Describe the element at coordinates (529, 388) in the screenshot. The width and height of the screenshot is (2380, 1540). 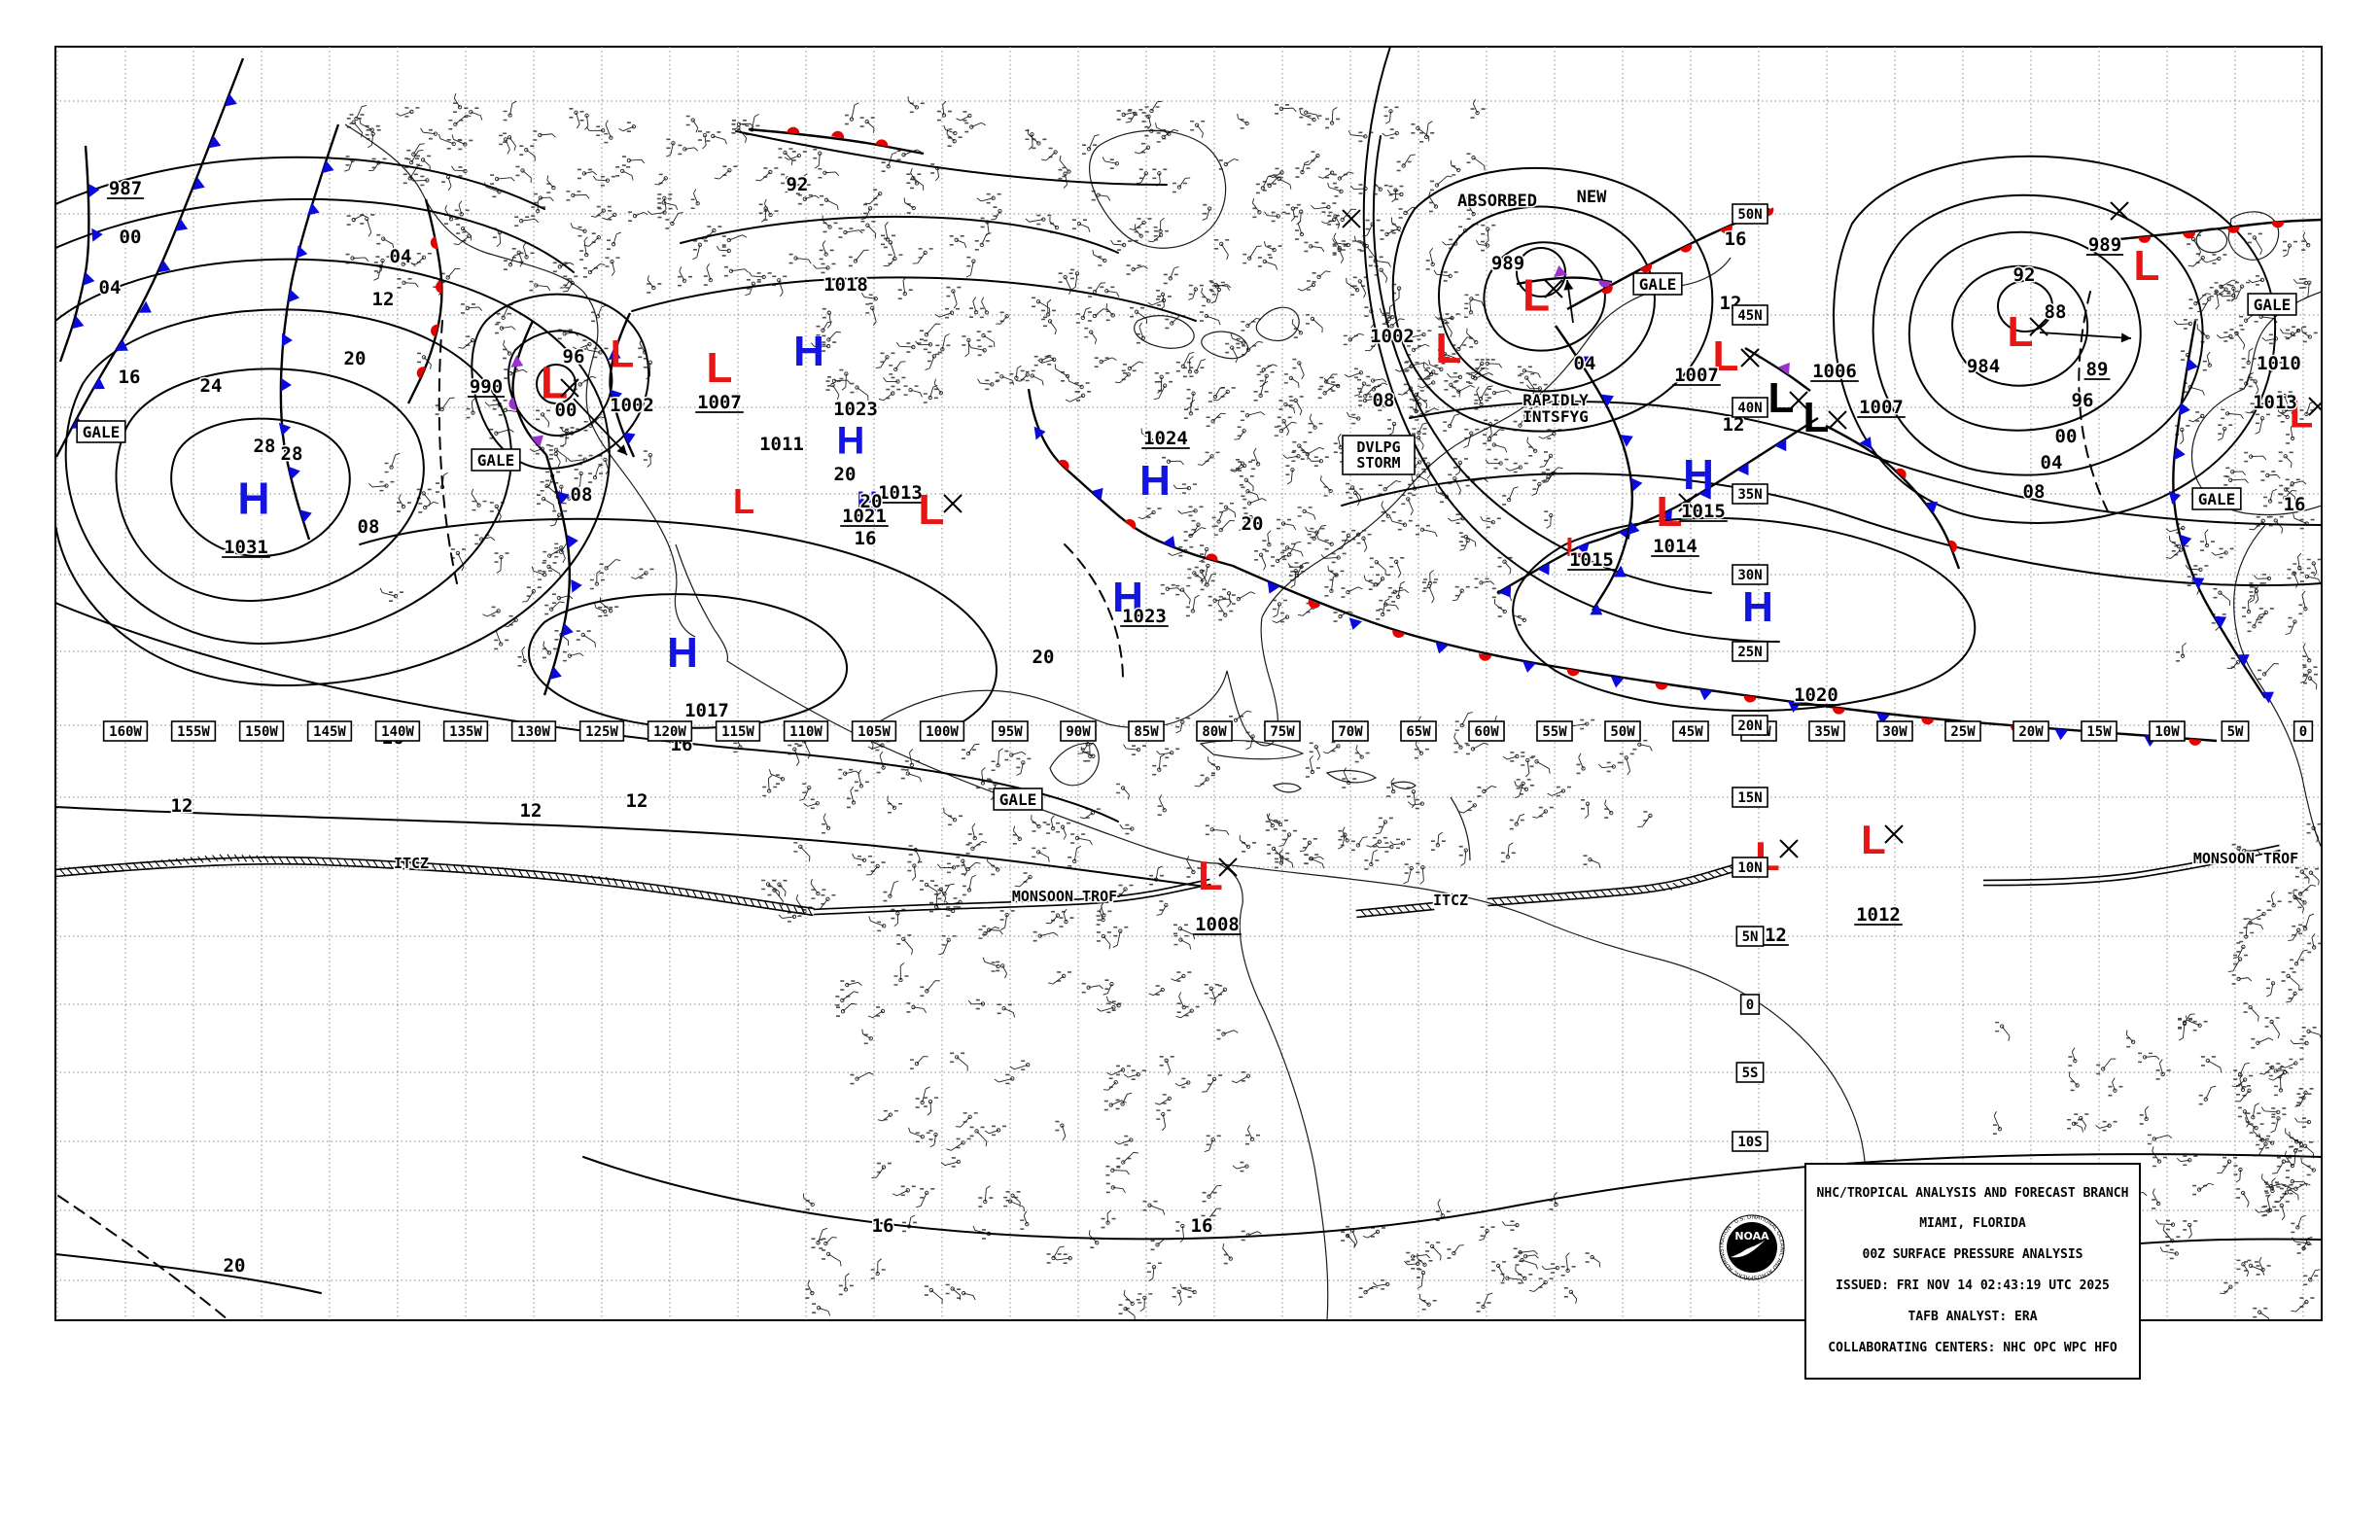
I see `front-line-occluded` at that location.